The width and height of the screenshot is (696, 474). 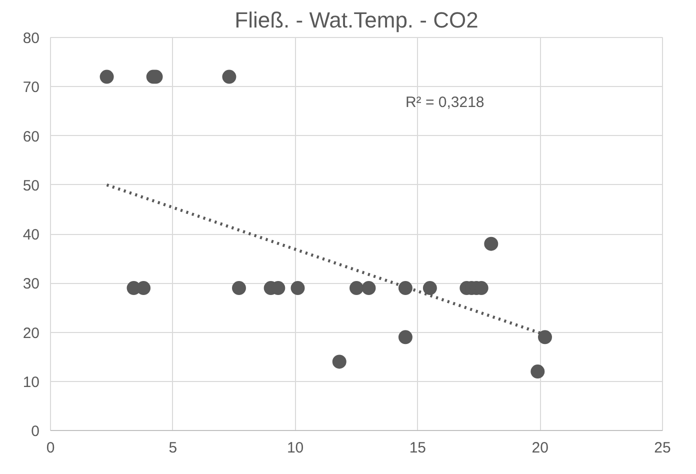 I want to click on y-tick-label: 60, so click(x=31, y=137).